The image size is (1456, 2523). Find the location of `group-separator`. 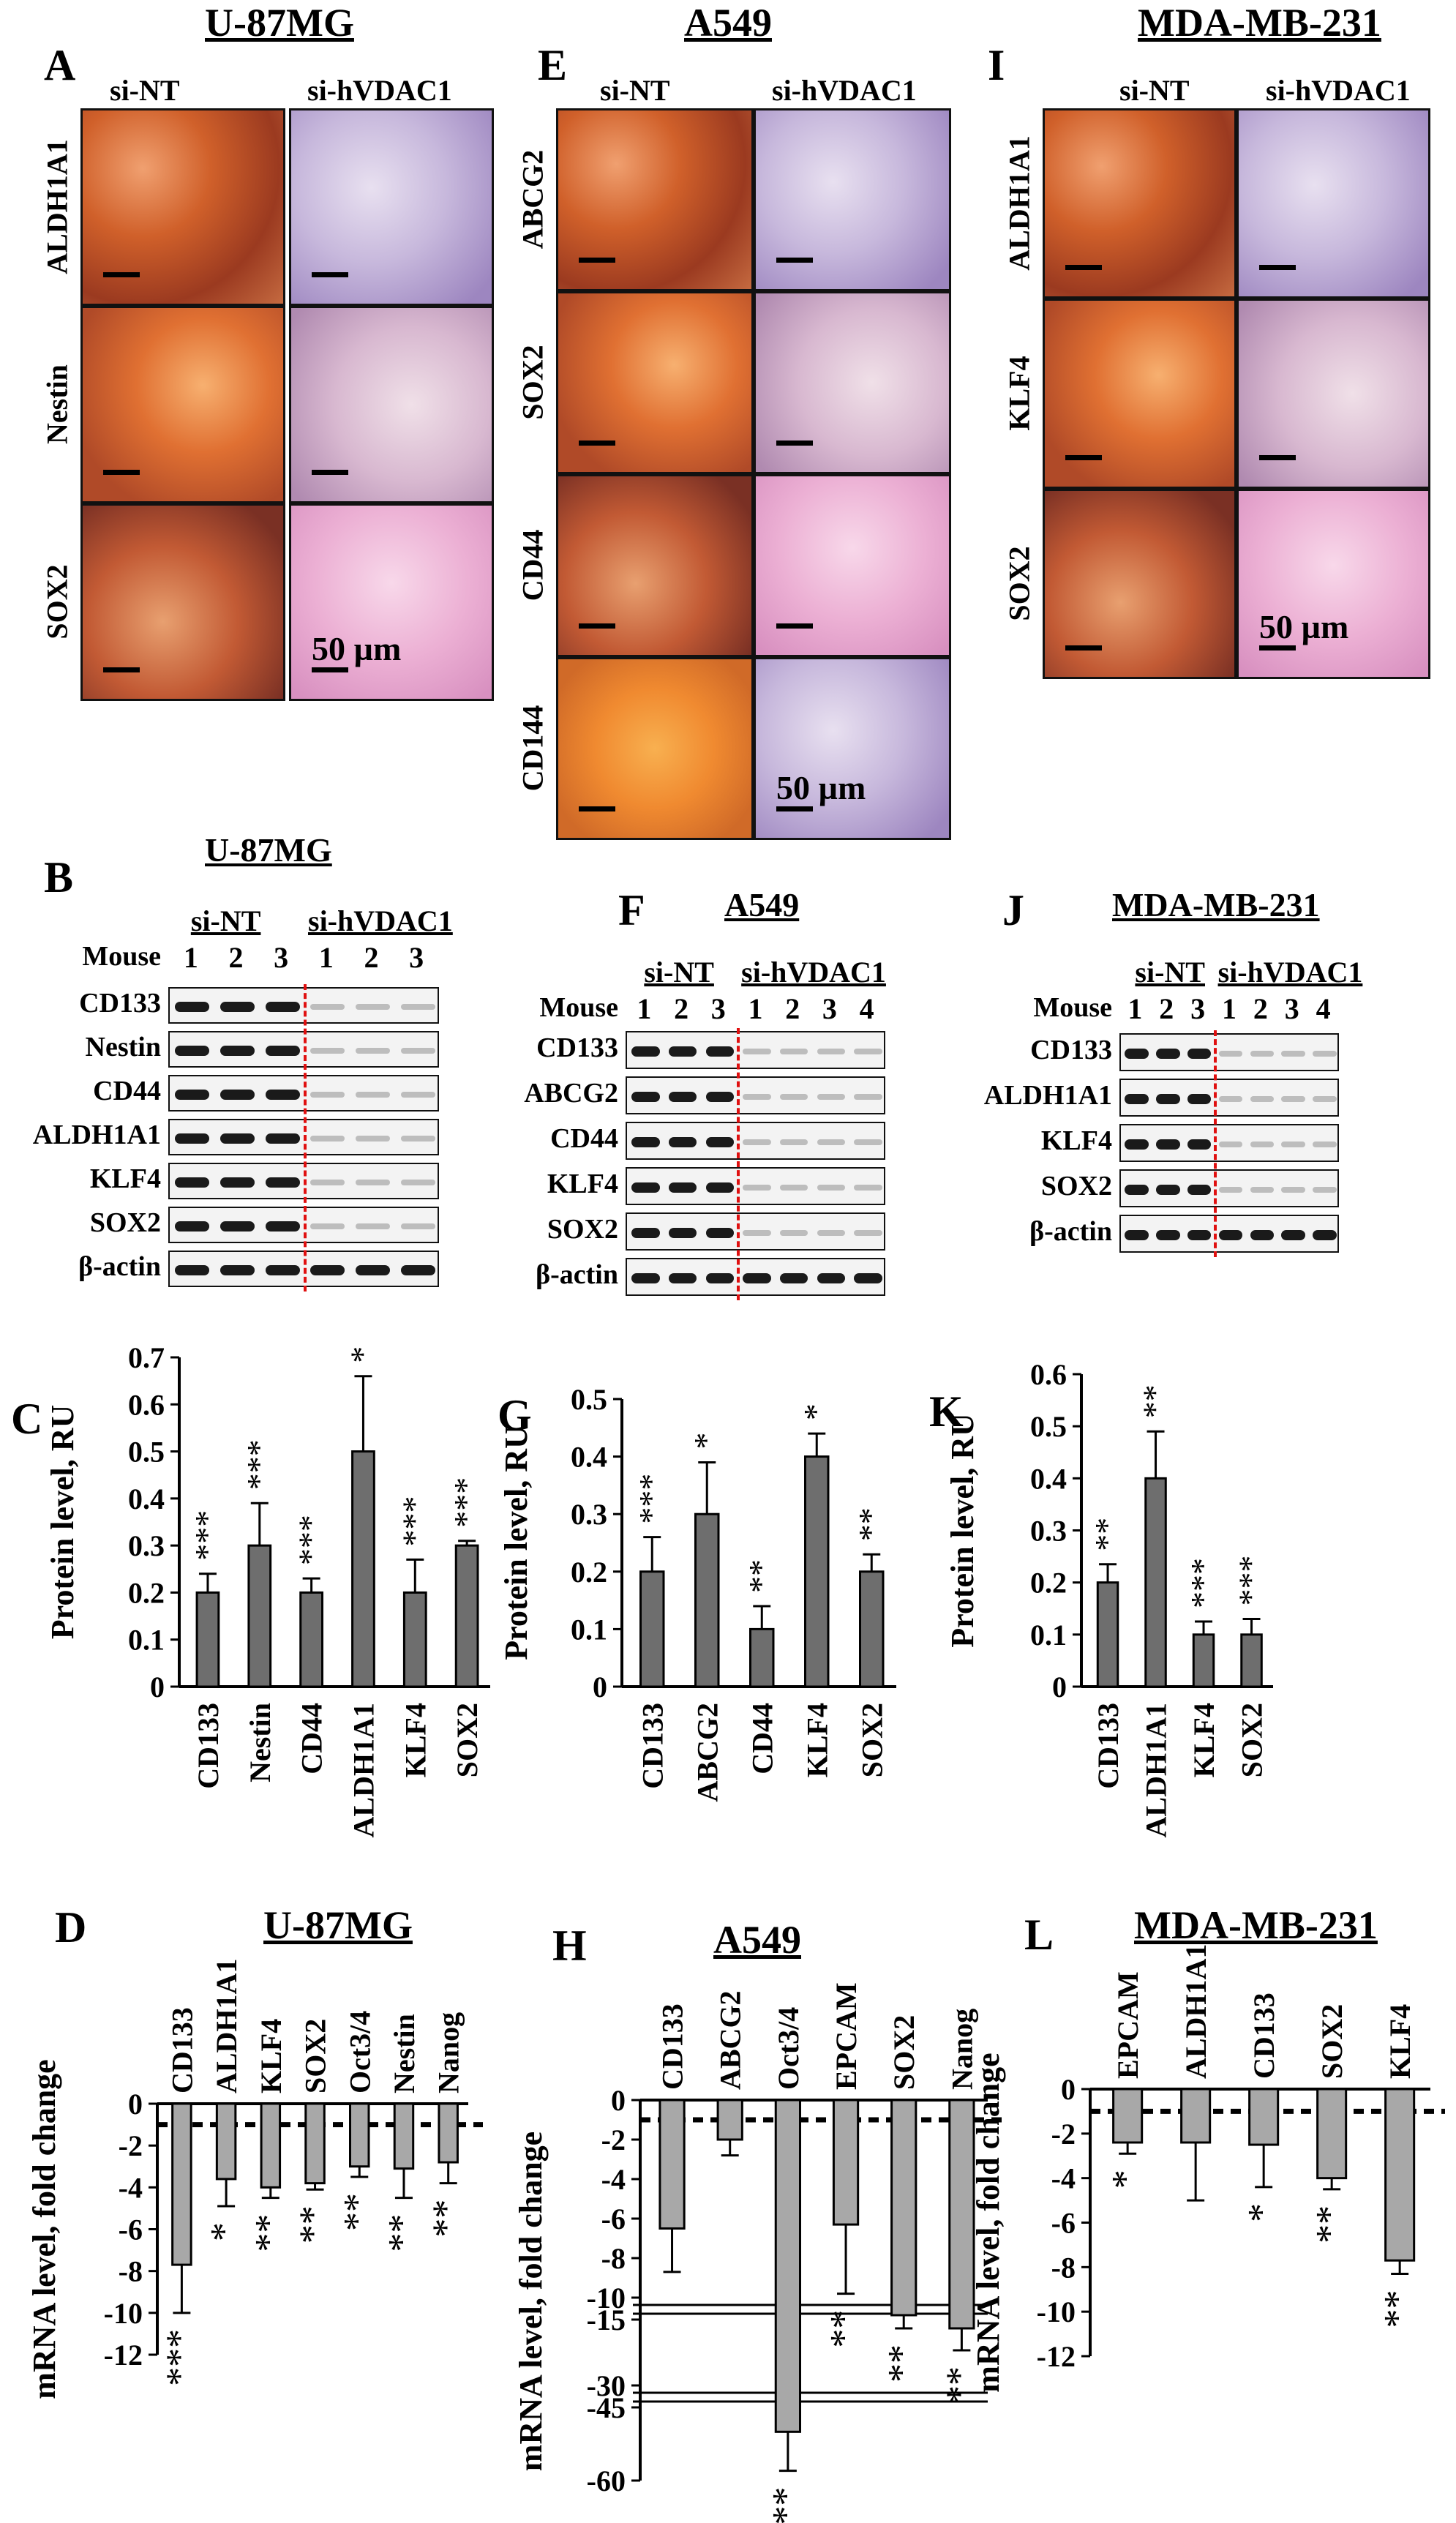

group-separator is located at coordinates (1215, 1143).